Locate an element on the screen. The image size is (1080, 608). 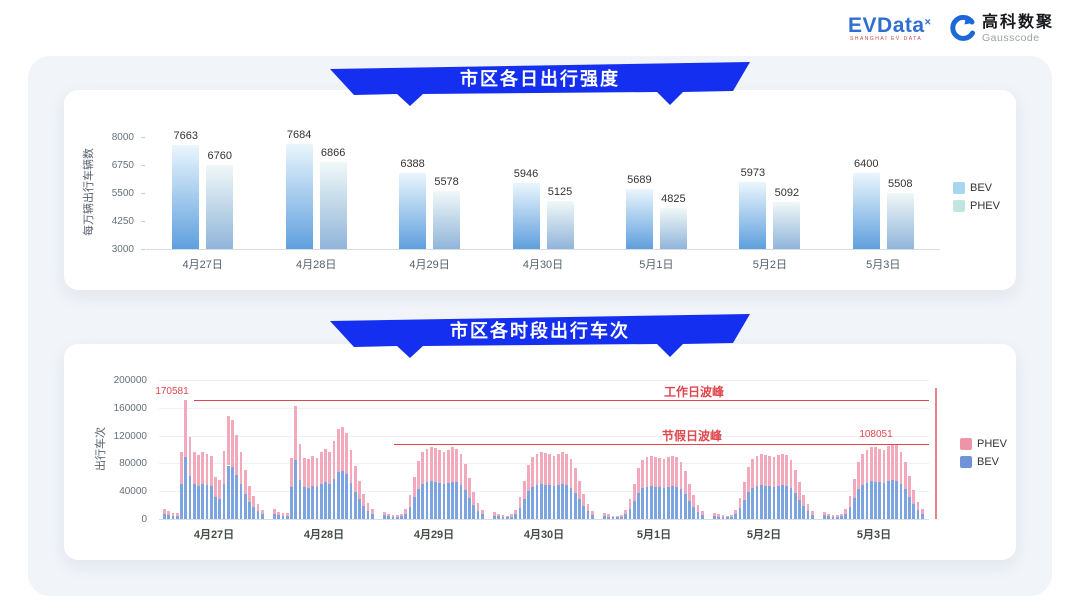
legend-item-phev: PHEV is located at coordinates (983, 444).